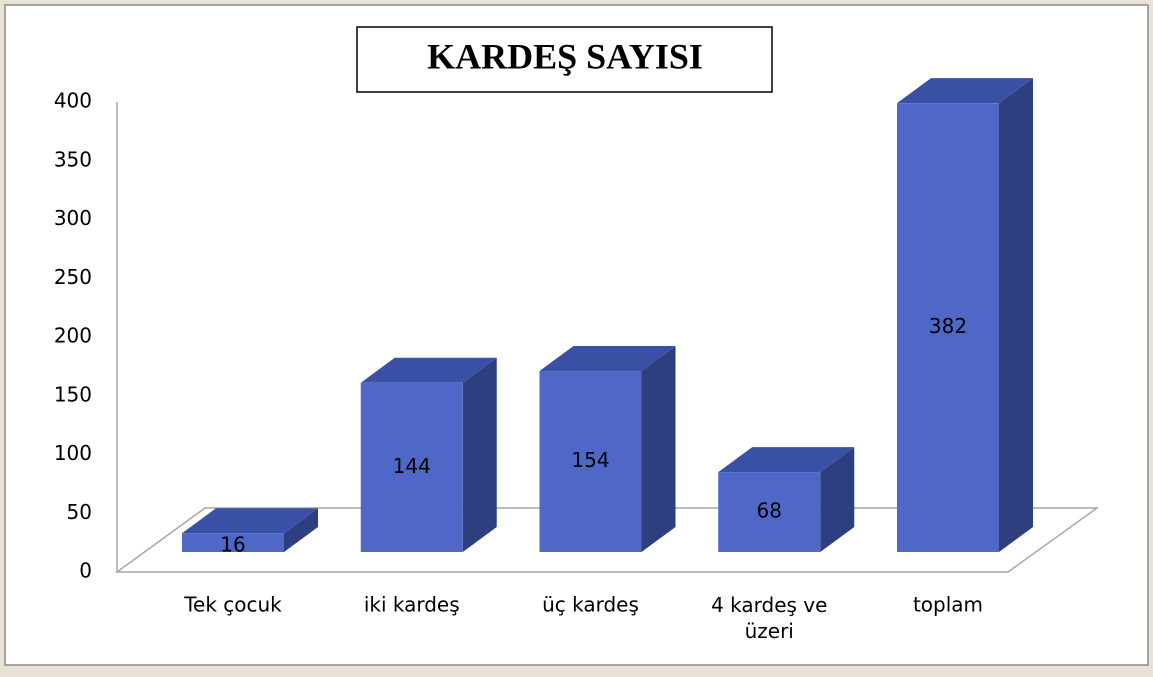  What do you see at coordinates (73, 453) in the screenshot?
I see `y-tick-label: 100` at bounding box center [73, 453].